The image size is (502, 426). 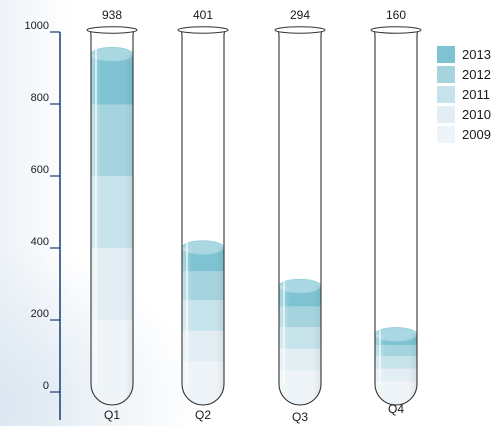 I want to click on legend-label-2013: 2013, so click(x=476, y=54).